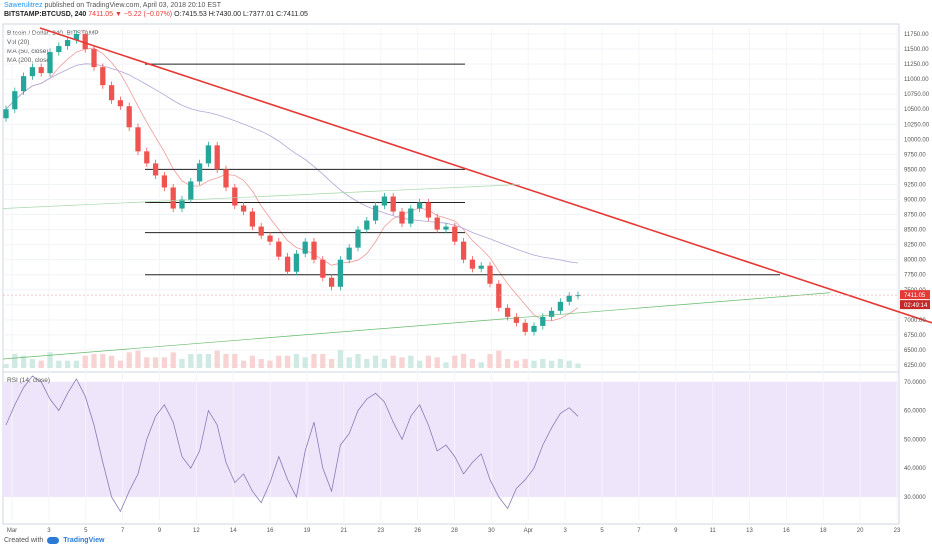  I want to click on footer-brand: TradingView, so click(84, 540).